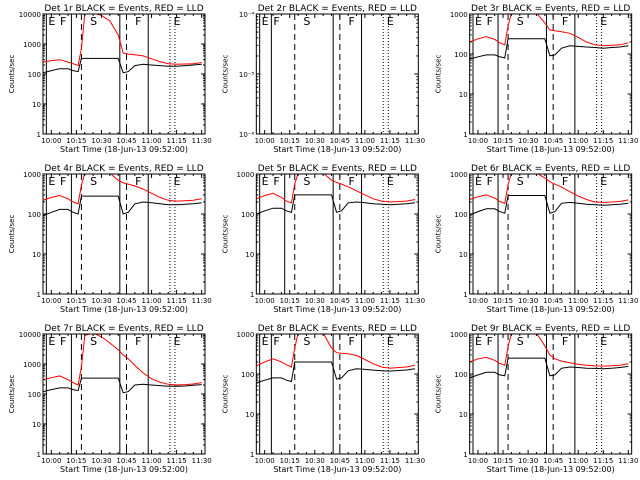 This screenshot has width=640, height=480. Describe the element at coordinates (247, 375) in the screenshot. I see `y-tick-label: 100` at that location.